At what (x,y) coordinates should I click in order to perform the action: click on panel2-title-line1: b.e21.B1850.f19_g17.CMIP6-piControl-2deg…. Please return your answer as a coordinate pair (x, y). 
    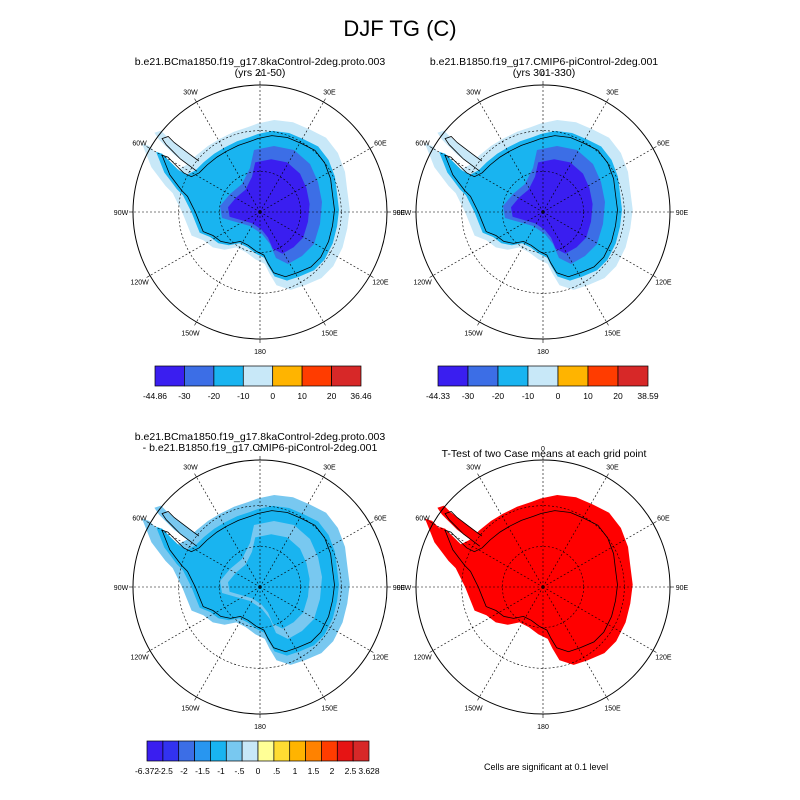
    Looking at the image, I should click on (544, 62).